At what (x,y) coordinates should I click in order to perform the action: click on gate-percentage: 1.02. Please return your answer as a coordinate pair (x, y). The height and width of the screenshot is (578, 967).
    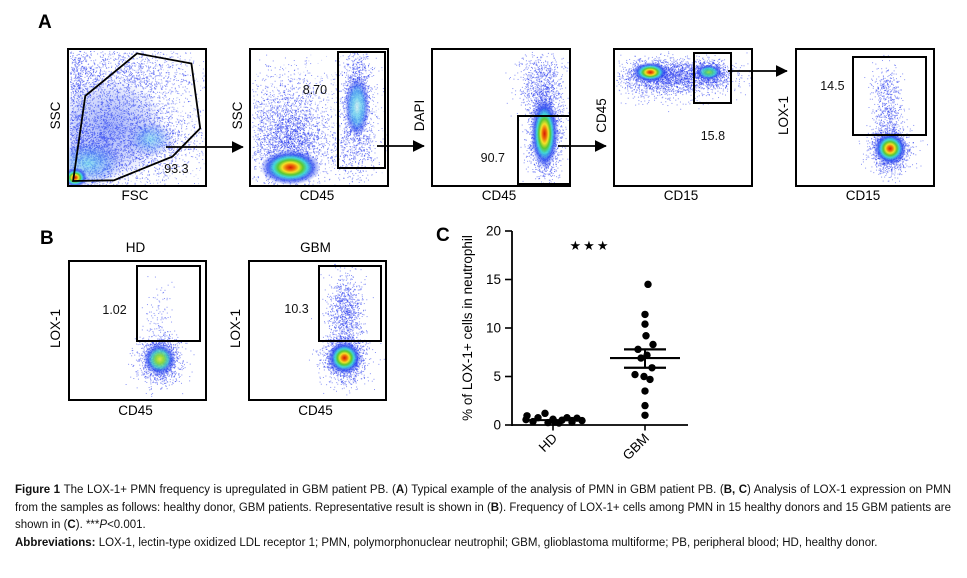
    Looking at the image, I should click on (114, 309).